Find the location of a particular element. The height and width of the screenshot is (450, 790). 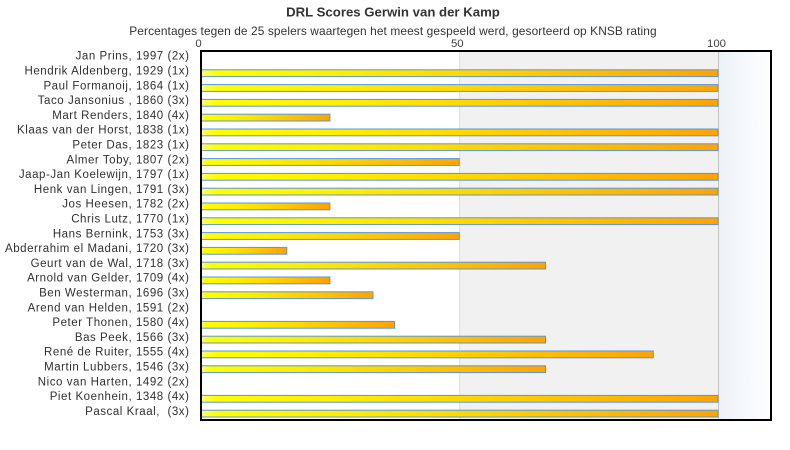

svg-text: Arend van Helden, 1591 (2x) is located at coordinates (109, 308).